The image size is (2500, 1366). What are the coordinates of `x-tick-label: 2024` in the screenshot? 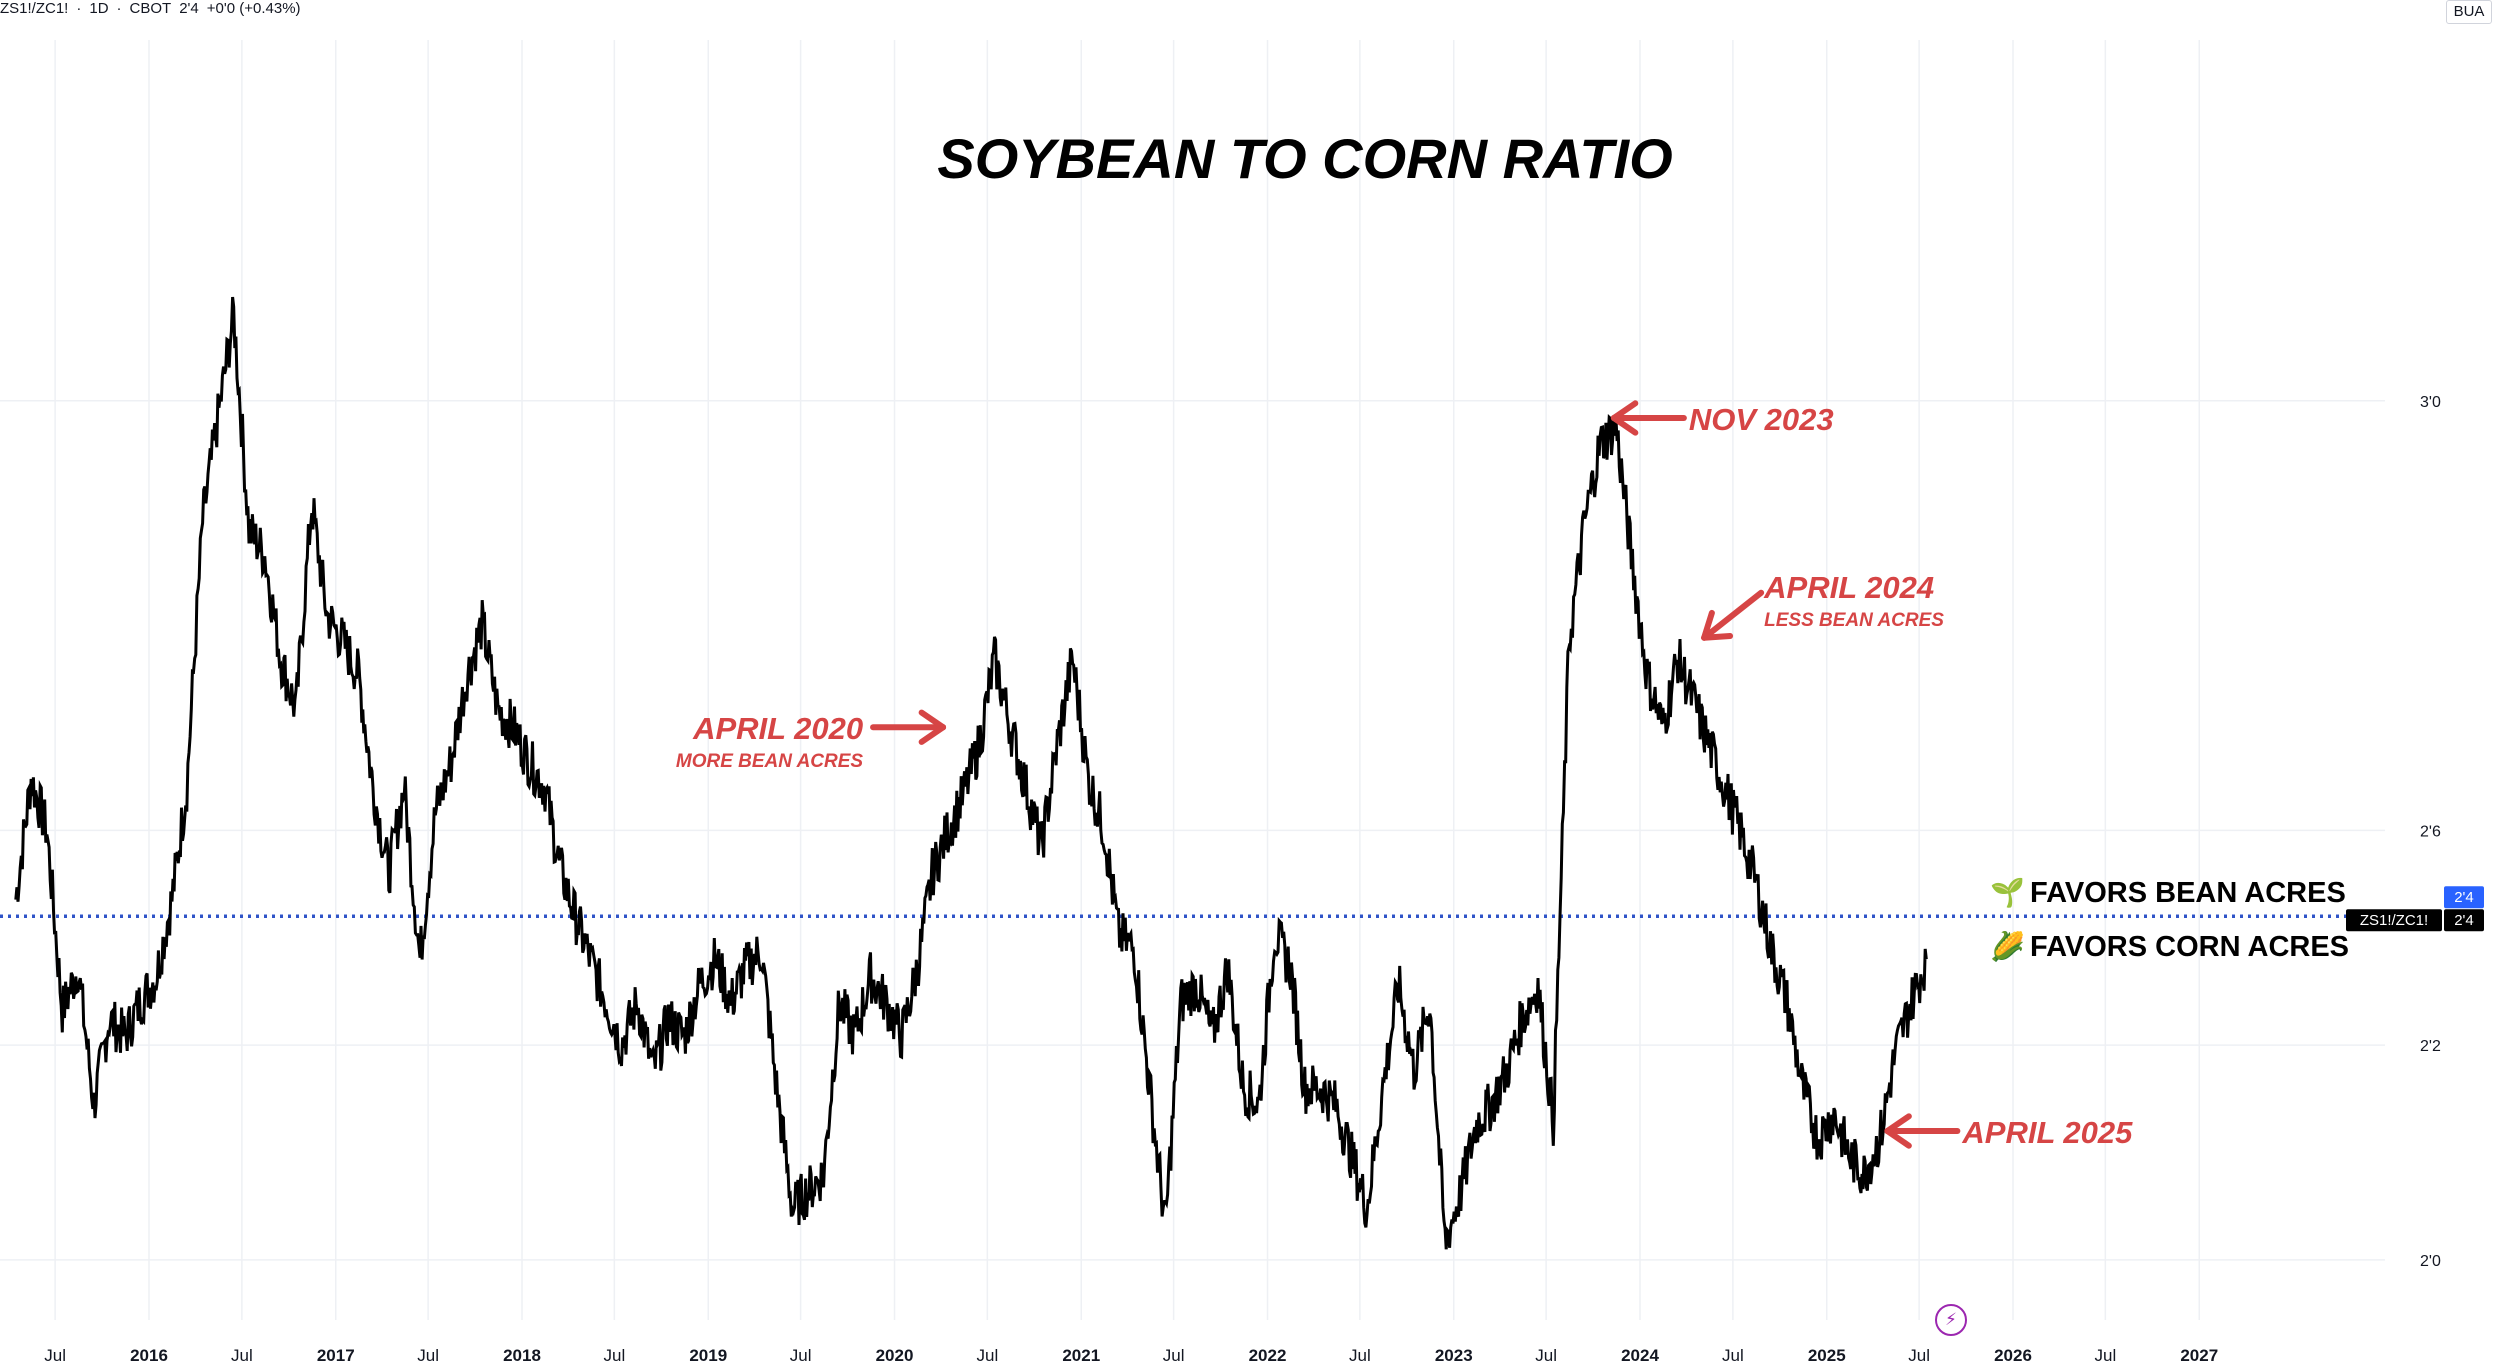 It's located at (1640, 1355).